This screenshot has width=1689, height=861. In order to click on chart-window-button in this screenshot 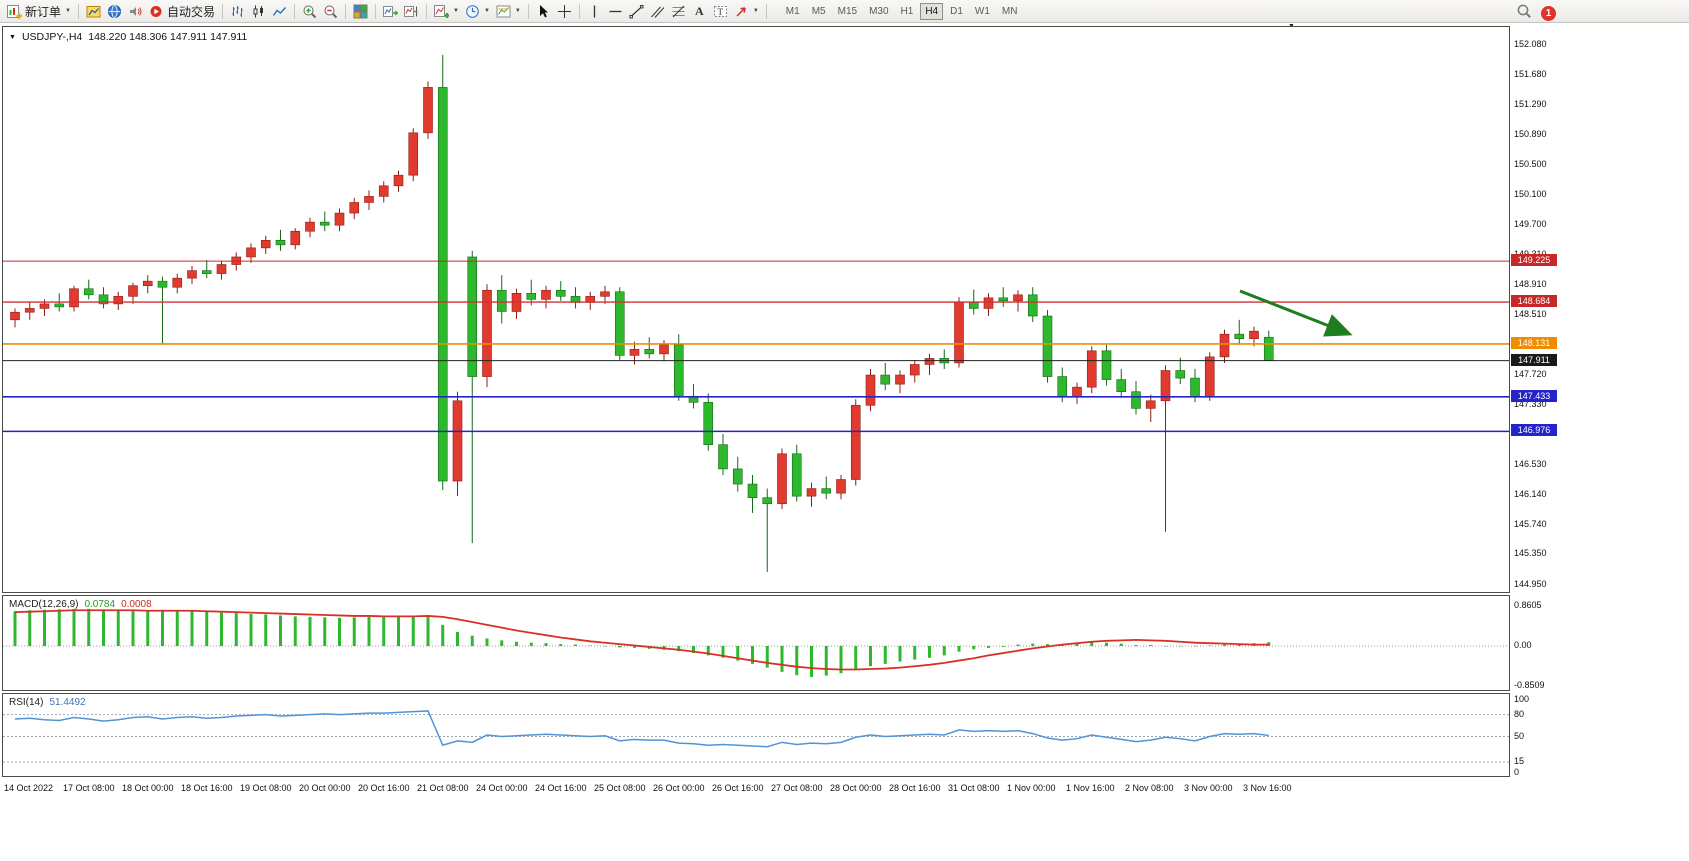, I will do `click(93, 11)`.